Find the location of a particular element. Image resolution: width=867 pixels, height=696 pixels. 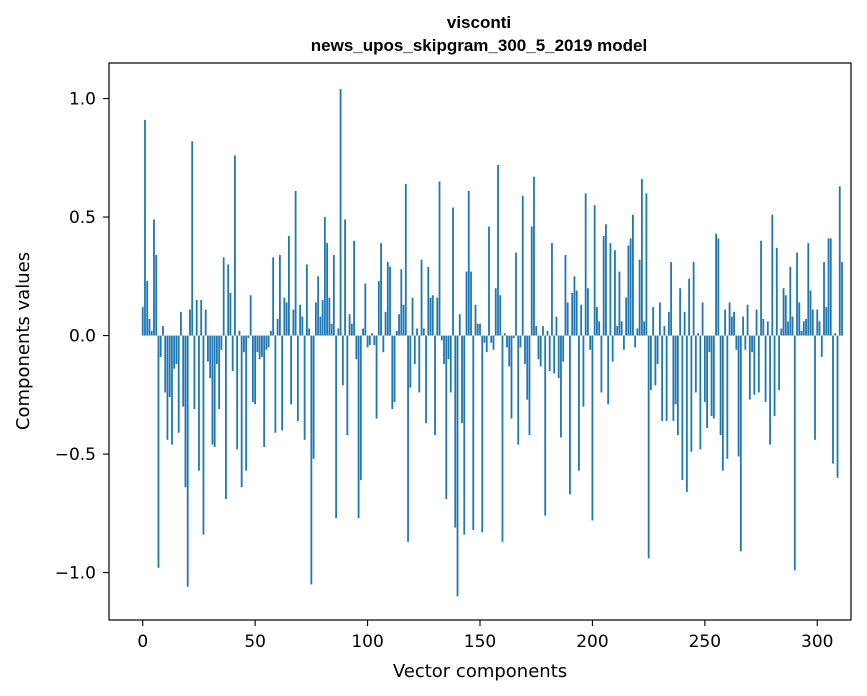

x-tick: 200 is located at coordinates (592, 636).